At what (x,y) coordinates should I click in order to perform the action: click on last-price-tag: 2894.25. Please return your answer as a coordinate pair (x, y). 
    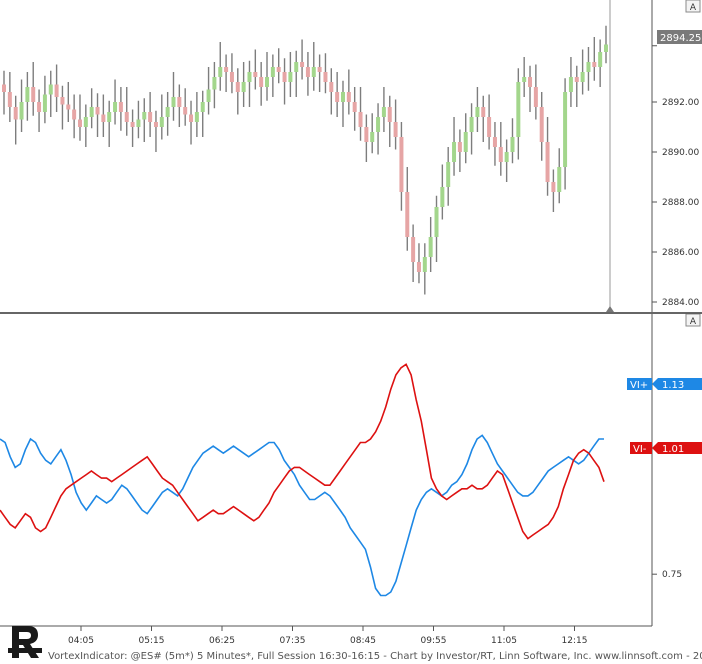
    Looking at the image, I should click on (679, 37).